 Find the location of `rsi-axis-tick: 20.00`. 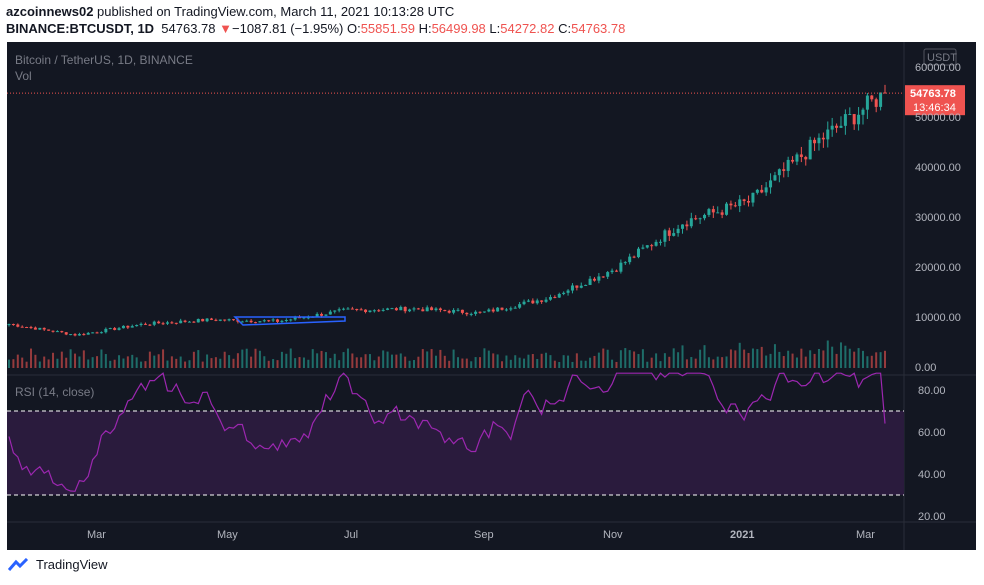

rsi-axis-tick: 20.00 is located at coordinates (932, 517).